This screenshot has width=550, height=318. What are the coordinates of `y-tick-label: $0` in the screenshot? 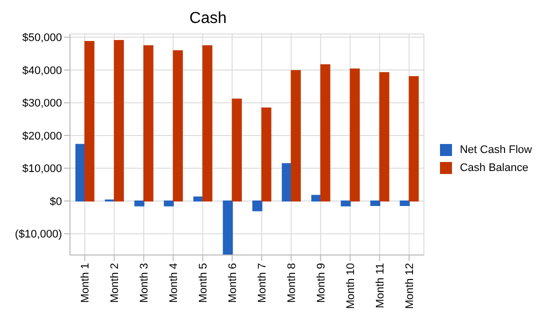 It's located at (56, 202).